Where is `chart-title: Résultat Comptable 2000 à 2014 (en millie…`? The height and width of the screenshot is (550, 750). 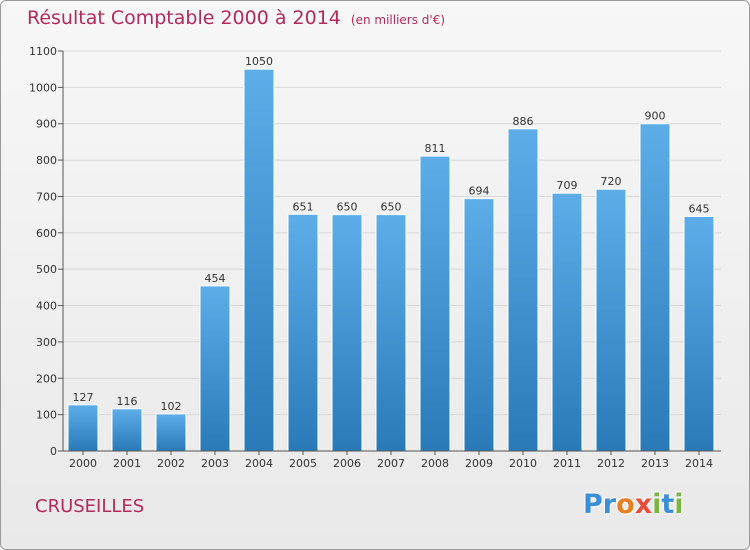 chart-title: Résultat Comptable 2000 à 2014 (en millie… is located at coordinates (236, 18).